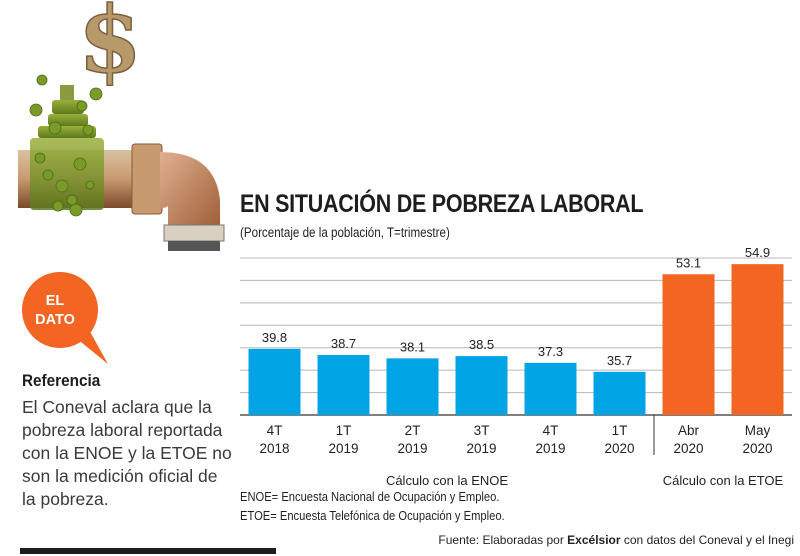  What do you see at coordinates (707, 540) in the screenshot?
I see `source-suffix: con datos del Coneval y el Inegi` at bounding box center [707, 540].